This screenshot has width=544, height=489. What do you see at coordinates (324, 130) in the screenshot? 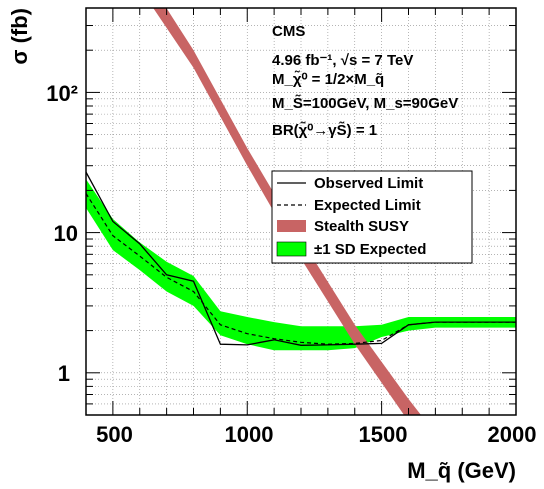
I see `branching-ratio-label: BR(χ̃⁰→γS̃) = 1` at bounding box center [324, 130].